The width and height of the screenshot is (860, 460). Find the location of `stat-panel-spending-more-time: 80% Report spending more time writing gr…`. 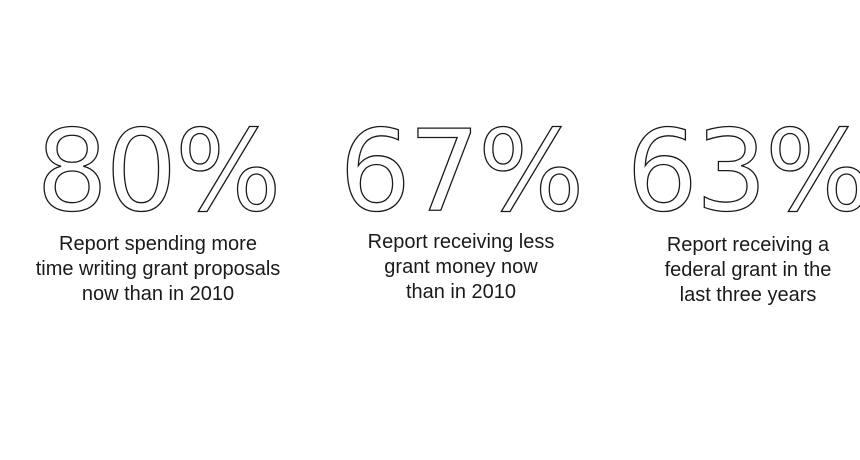

stat-panel-spending-more-time: 80% Report spending more time writing gr… is located at coordinates (158, 206).